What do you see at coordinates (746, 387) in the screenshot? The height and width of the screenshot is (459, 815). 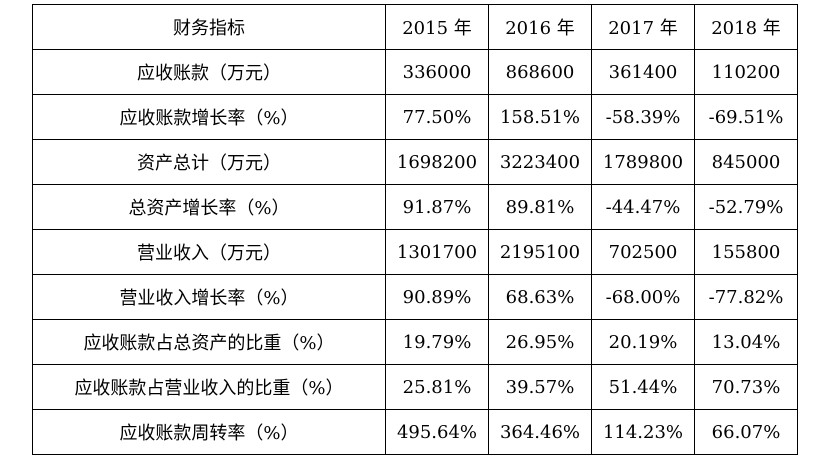 I see `cell-2018: 70.73%` at bounding box center [746, 387].